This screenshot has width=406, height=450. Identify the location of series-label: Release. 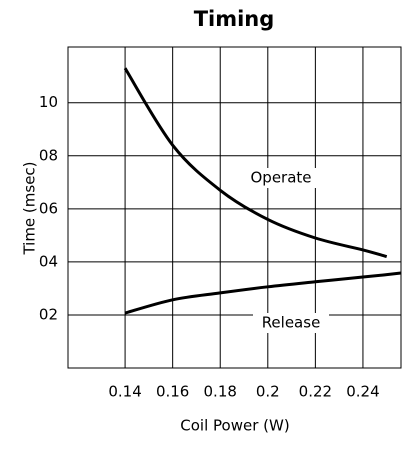
(291, 323).